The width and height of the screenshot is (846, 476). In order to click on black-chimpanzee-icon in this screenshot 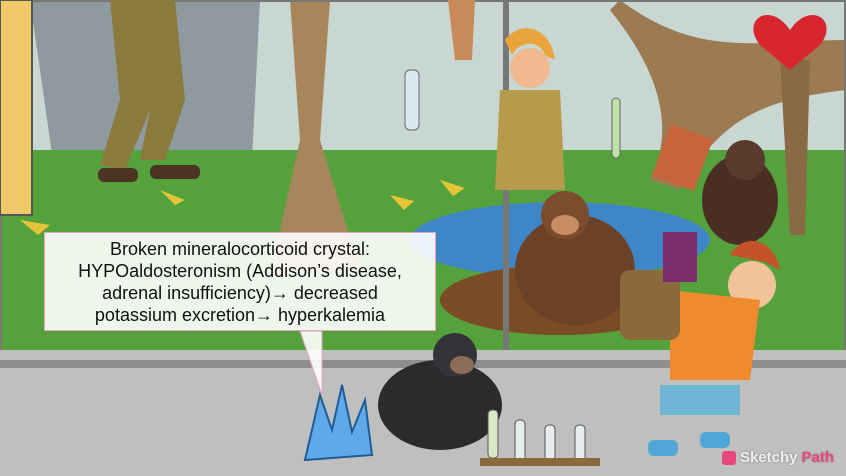, I will do `click(440, 405)`.